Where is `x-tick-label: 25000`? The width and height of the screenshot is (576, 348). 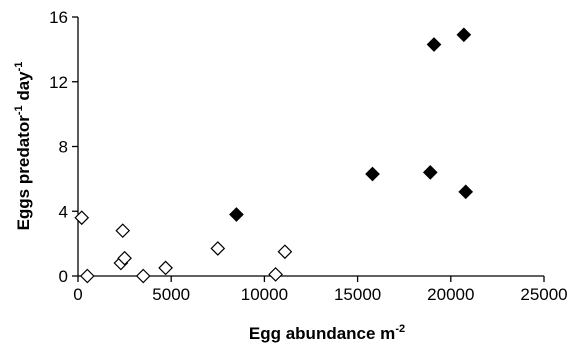
x-tick-label: 25000 is located at coordinates (543, 294).